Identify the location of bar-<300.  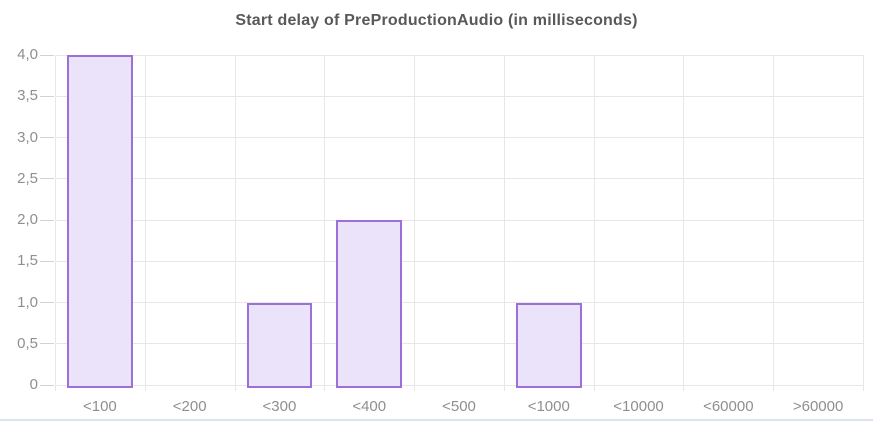
(279, 345).